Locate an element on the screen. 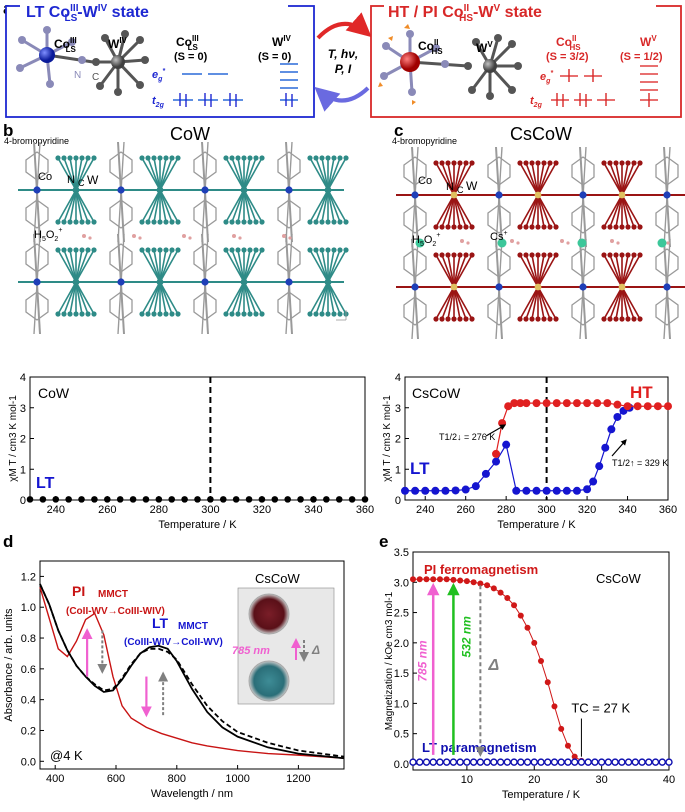 The width and height of the screenshot is (685, 812). lt-co-label: CoIII LS is located at coordinates (65, 45).